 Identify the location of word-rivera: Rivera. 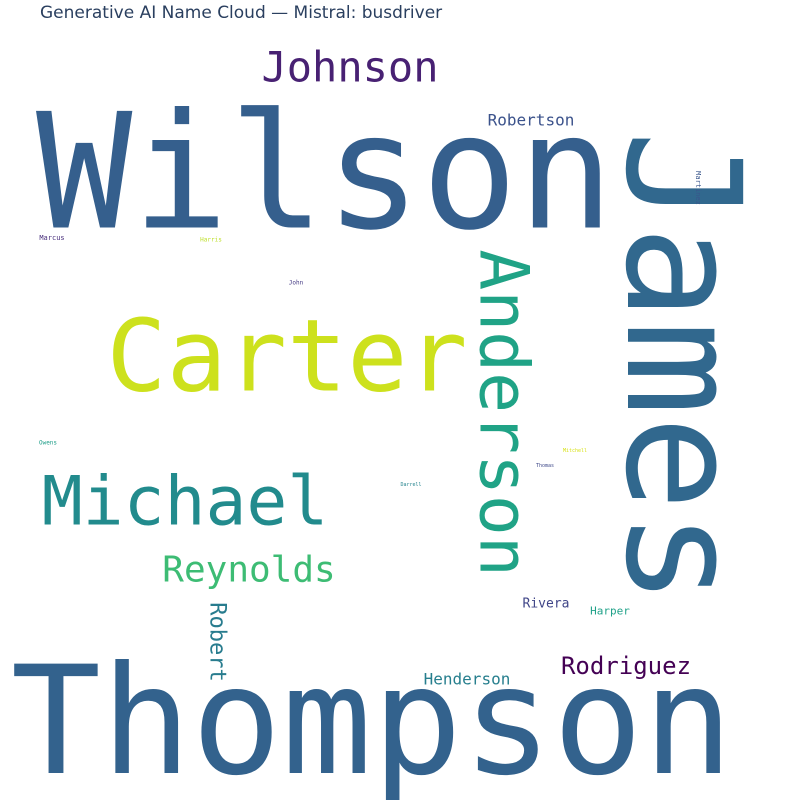
(546, 604).